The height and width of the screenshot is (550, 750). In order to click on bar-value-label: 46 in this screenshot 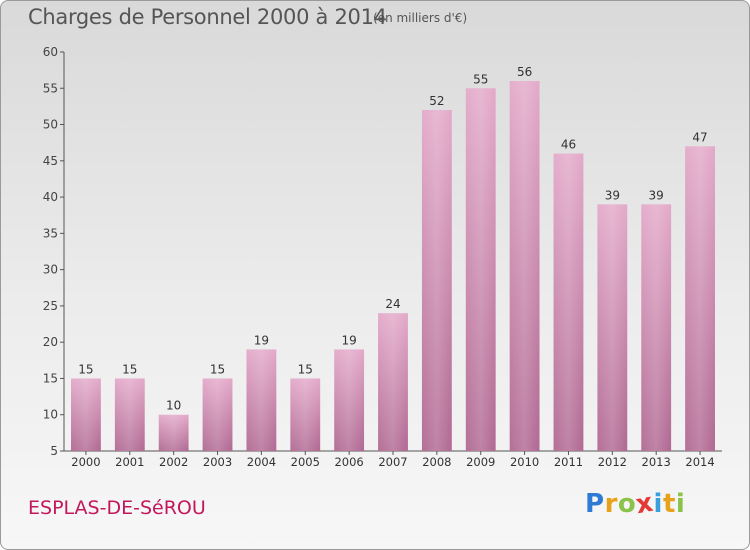, I will do `click(568, 145)`.